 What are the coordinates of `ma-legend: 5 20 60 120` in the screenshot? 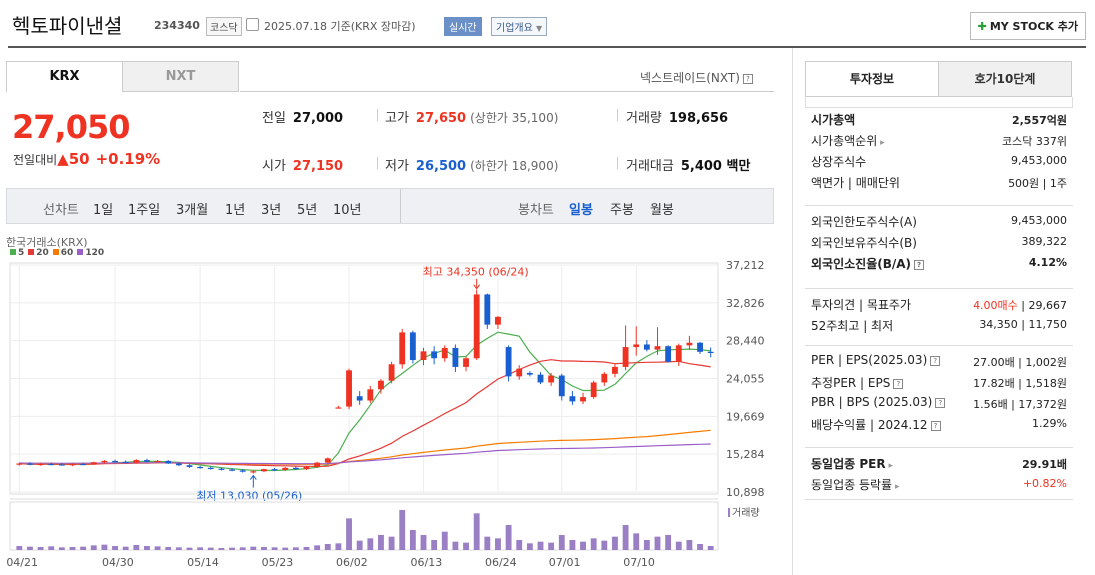 It's located at (55, 253).